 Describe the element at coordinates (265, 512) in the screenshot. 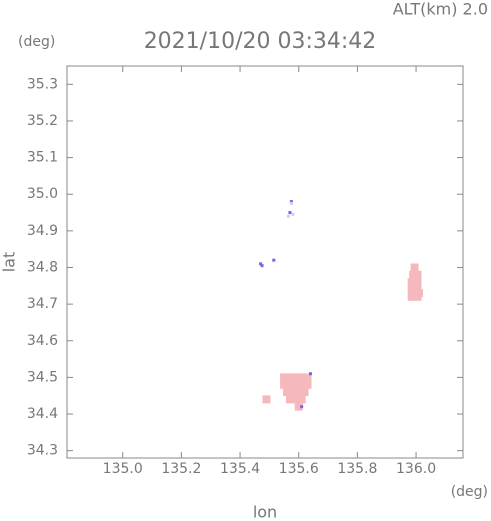

I see `x-axis-label: lon` at that location.